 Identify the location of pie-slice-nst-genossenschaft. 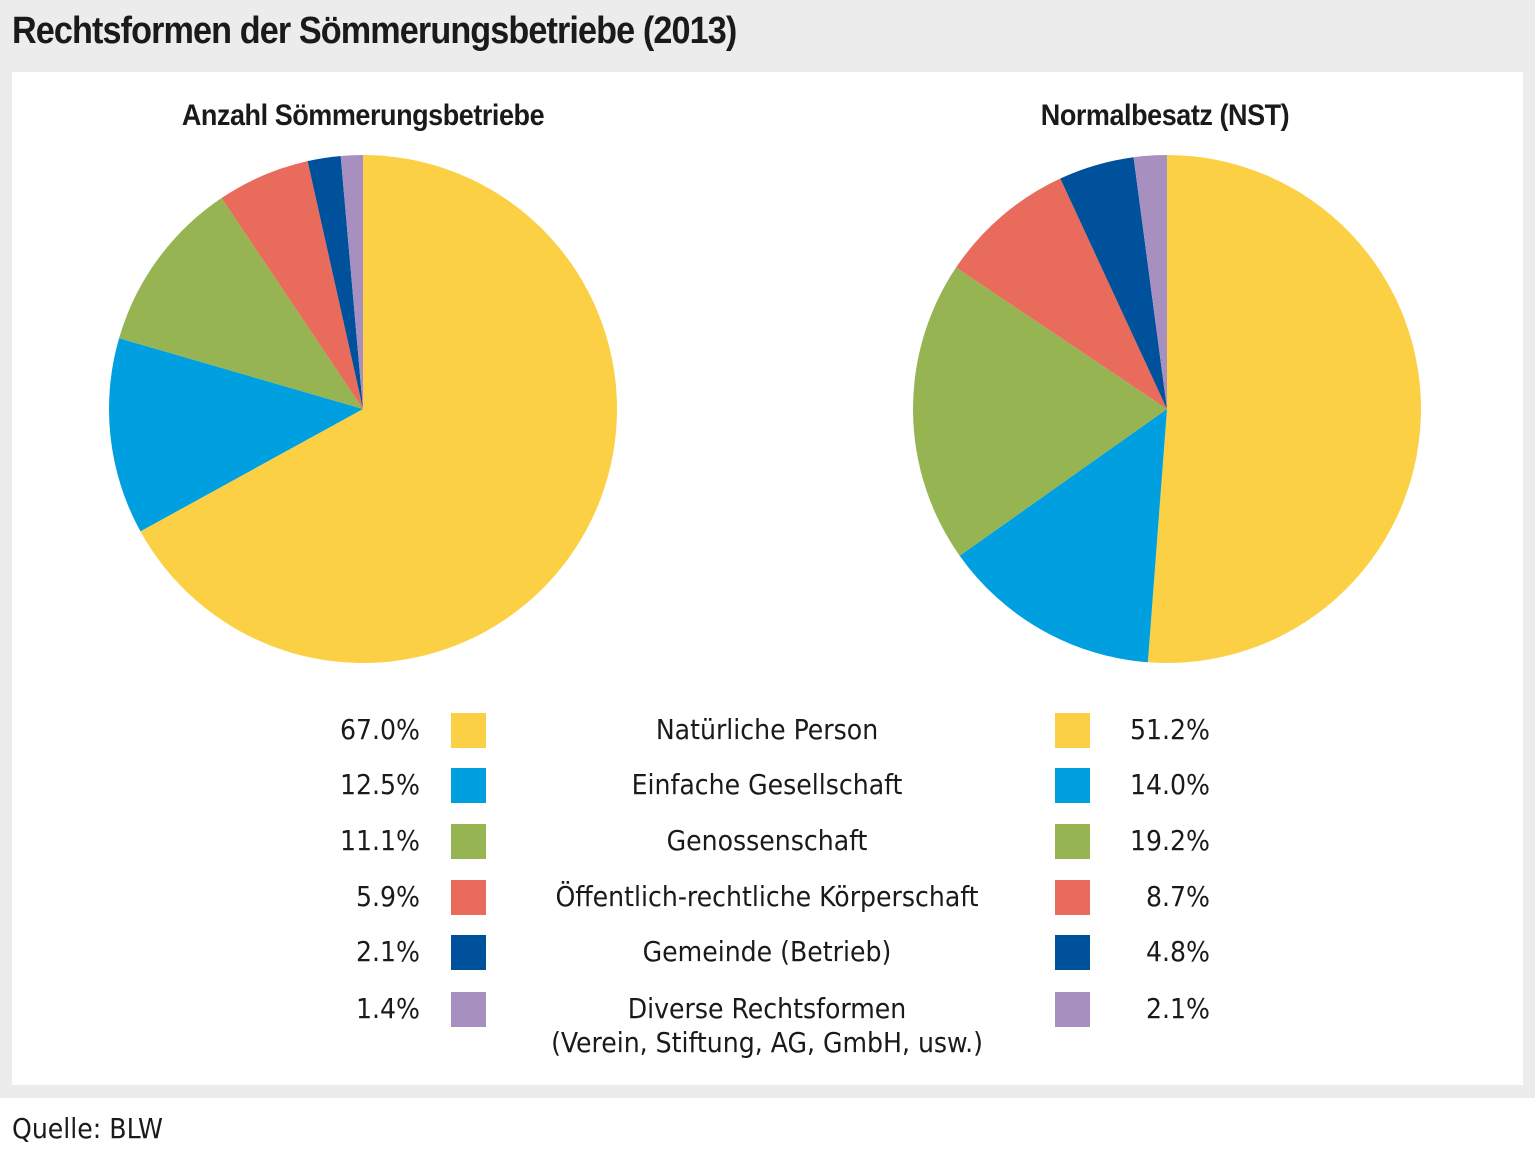
(1040, 411).